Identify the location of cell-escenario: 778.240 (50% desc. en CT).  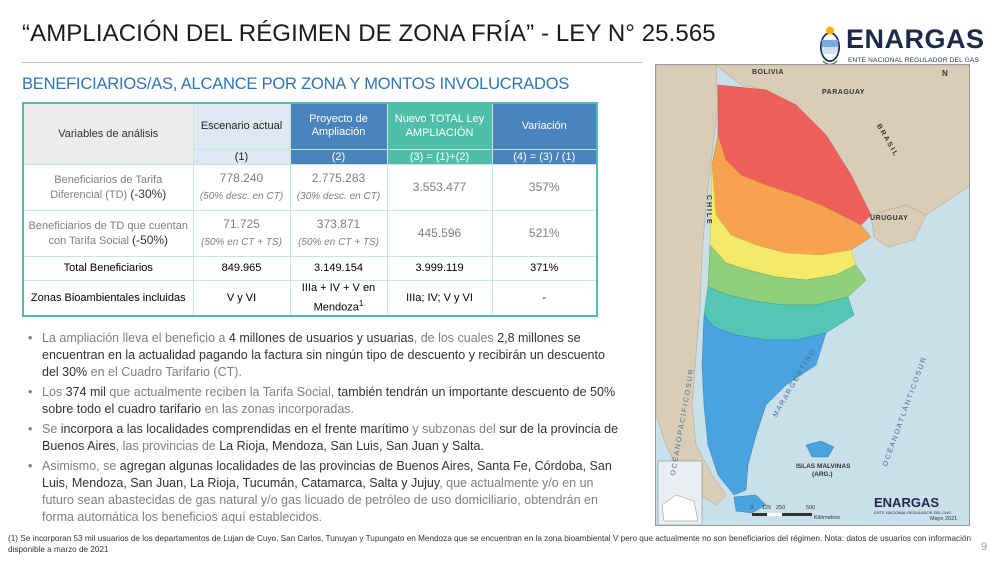
(241, 187).